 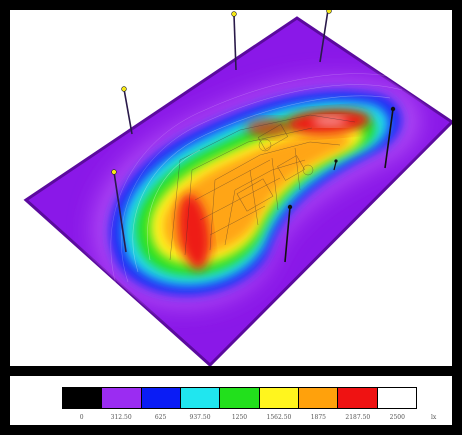 I want to click on legend-tick-label: 0, so click(x=81, y=417).